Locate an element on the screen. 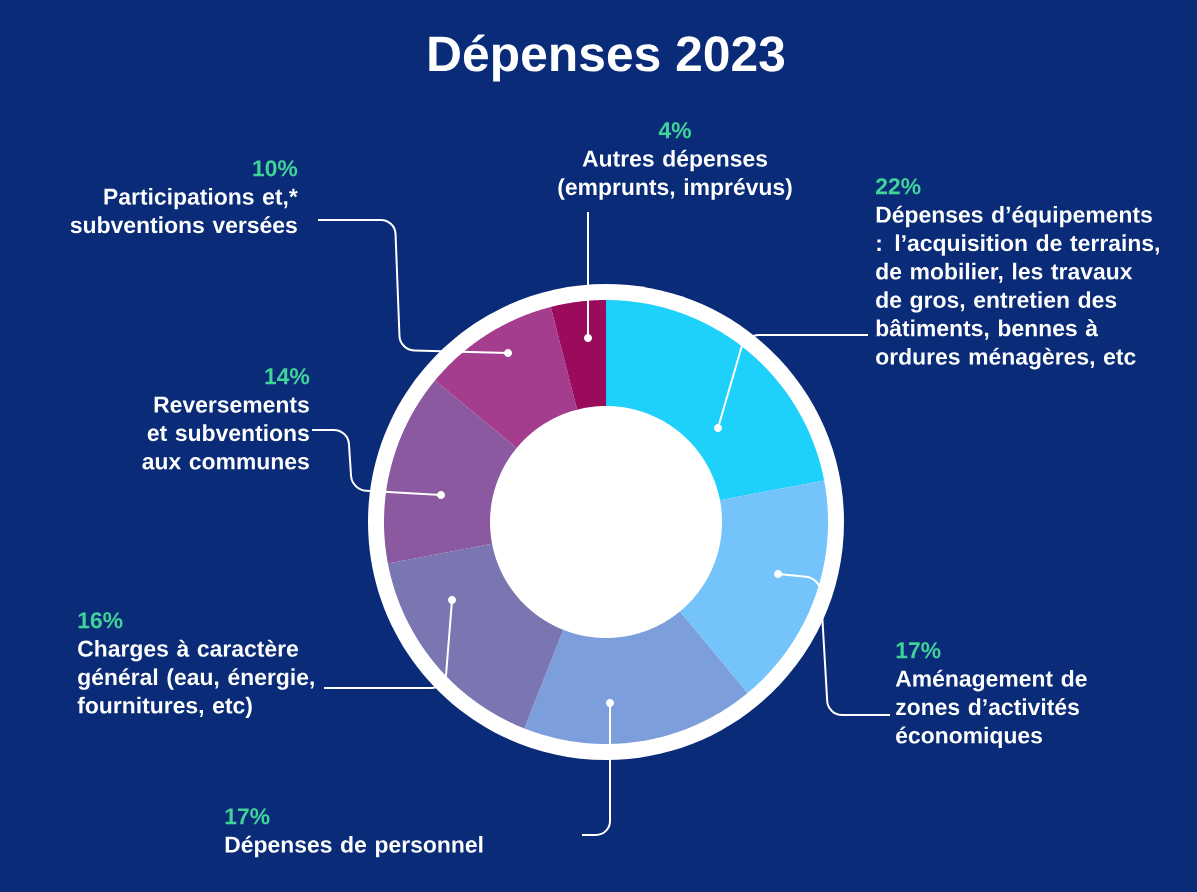 This screenshot has width=1197, height=892. slice-label: Dépenses de personnel is located at coordinates (354, 846).